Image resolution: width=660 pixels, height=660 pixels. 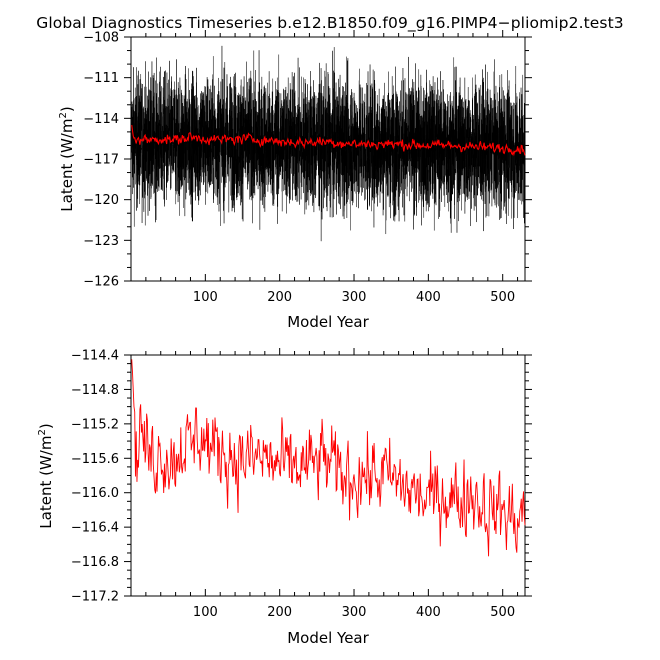 What do you see at coordinates (95, 493) in the screenshot?
I see `y-tick-label: −116.0` at bounding box center [95, 493].